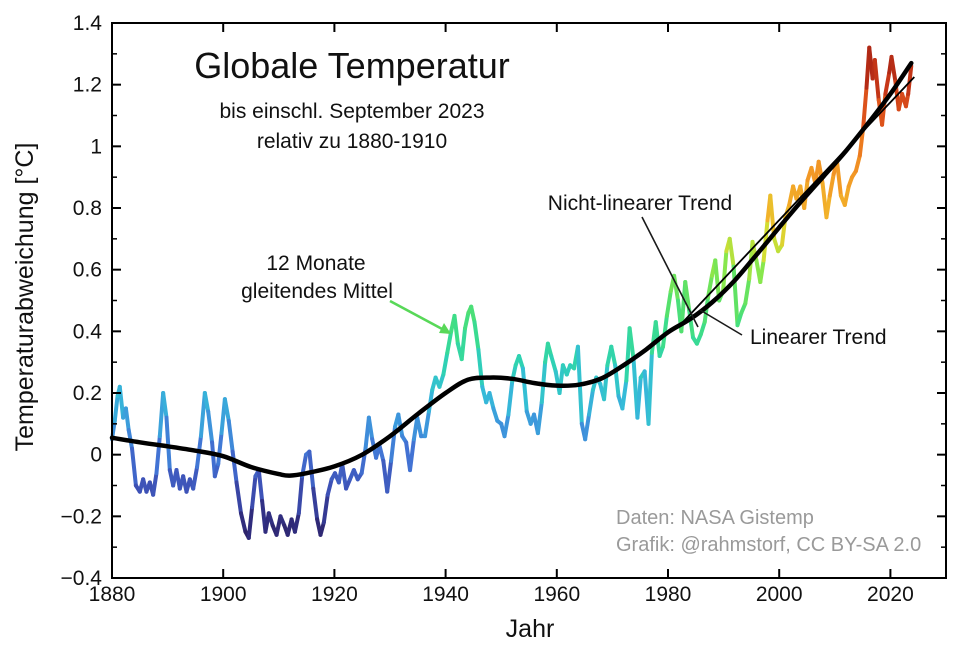 The height and width of the screenshot is (660, 970). I want to click on y-tick-label: 1.4, so click(88, 23).